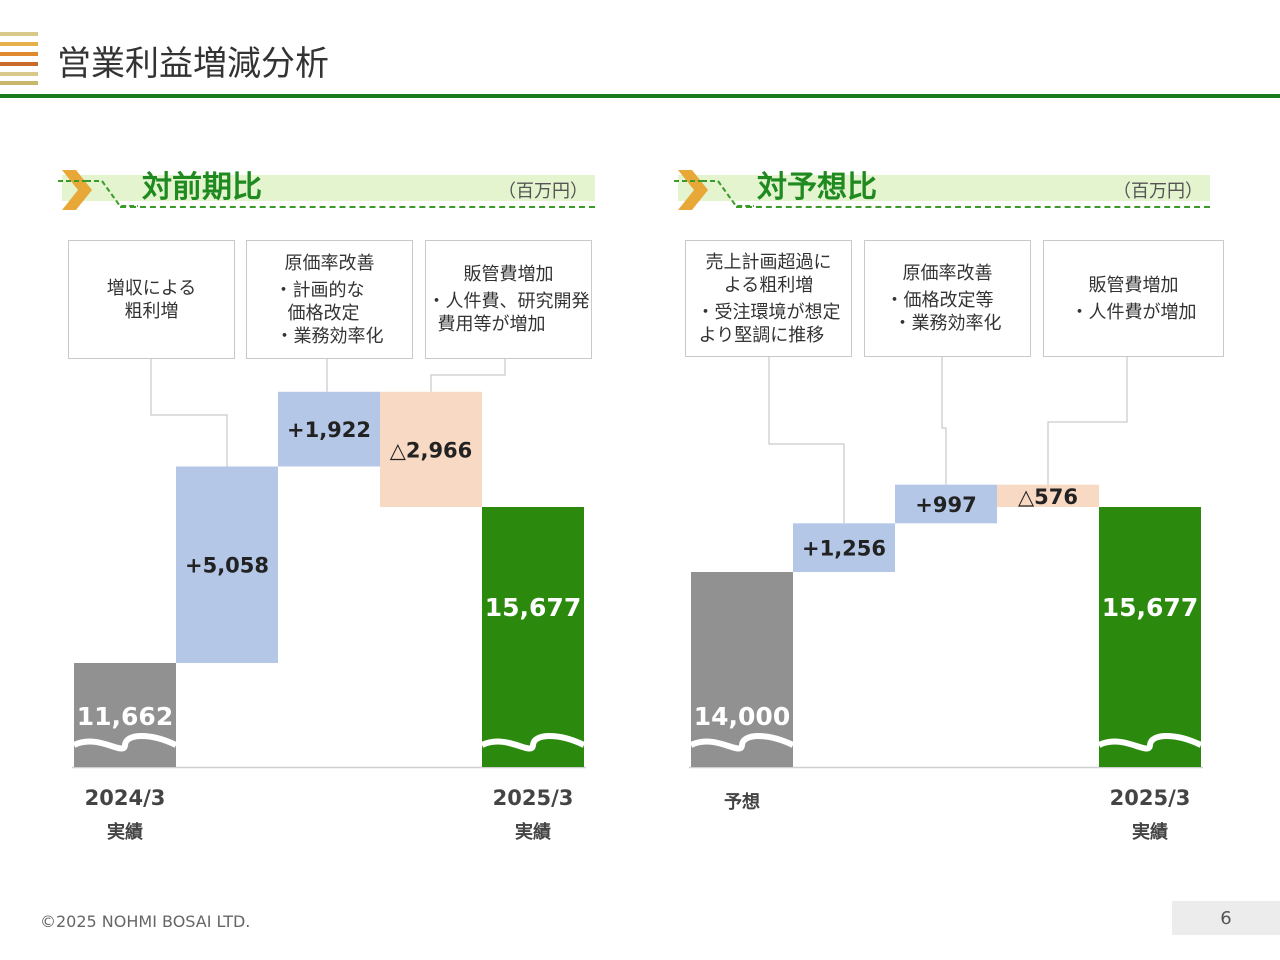  I want to click on explanation-box: 原価率改善 ・計画的な 価格改定 ・業務効率化, so click(329, 299).